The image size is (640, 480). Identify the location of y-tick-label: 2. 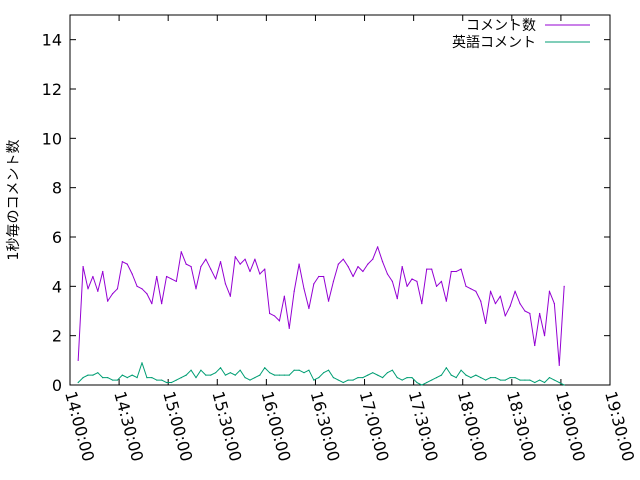
(57, 336).